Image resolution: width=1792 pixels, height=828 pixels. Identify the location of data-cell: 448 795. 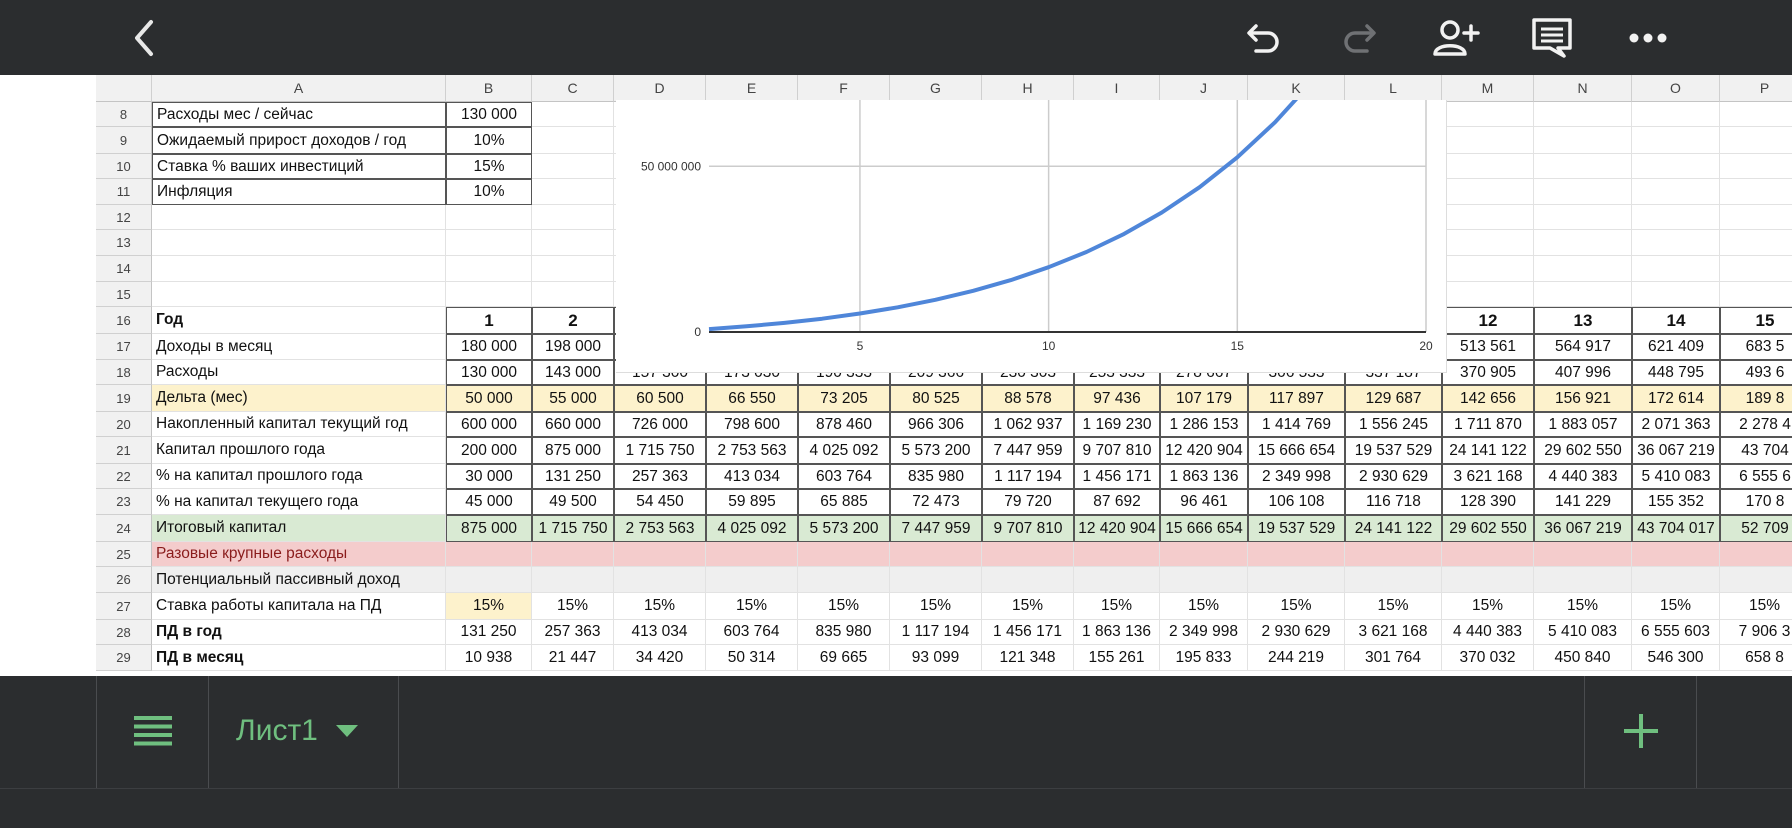
(1676, 372).